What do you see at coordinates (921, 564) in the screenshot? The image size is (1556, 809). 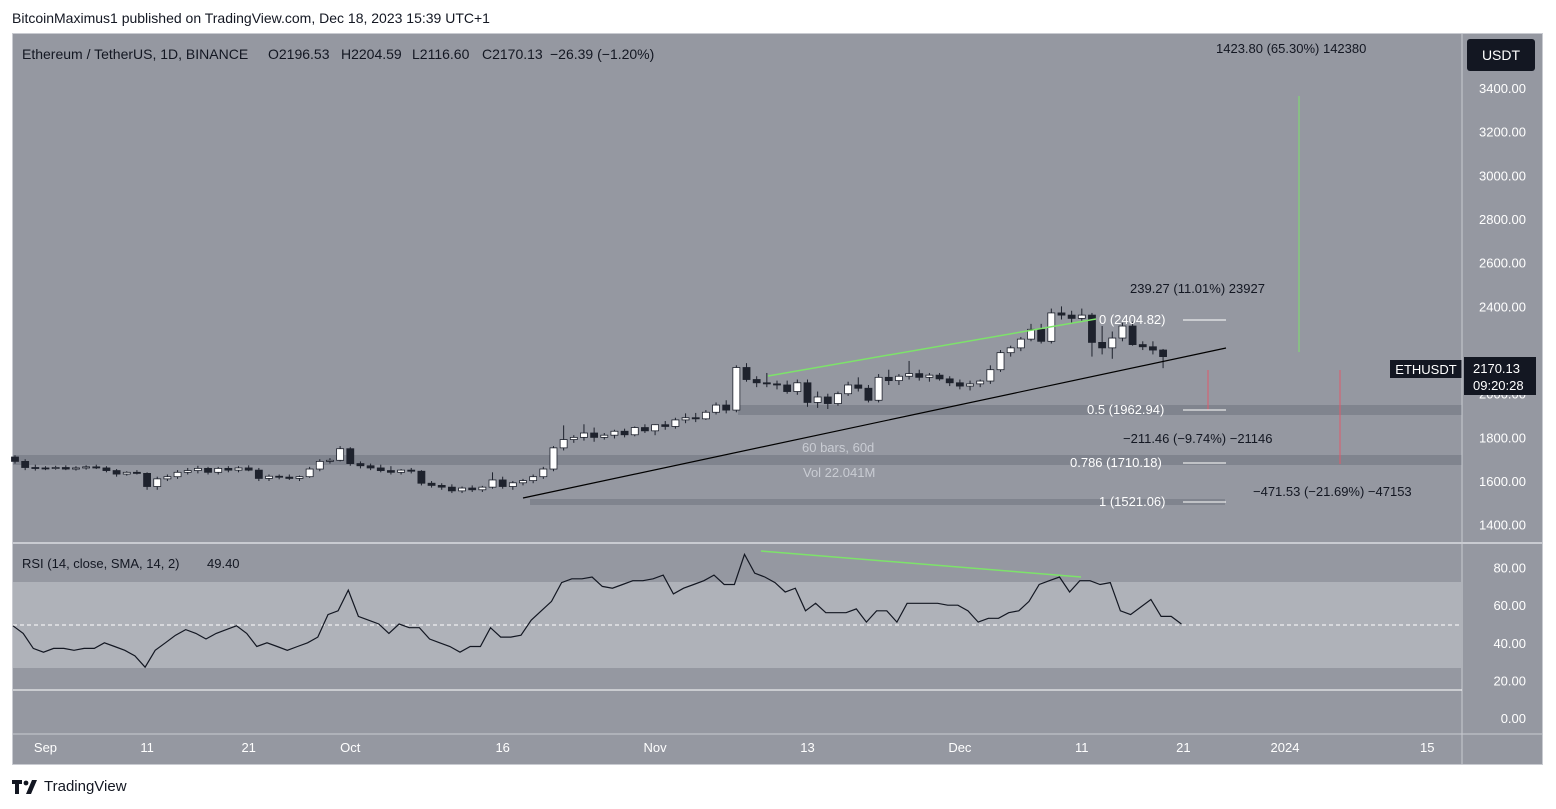 I see `rsi-divergence-line` at bounding box center [921, 564].